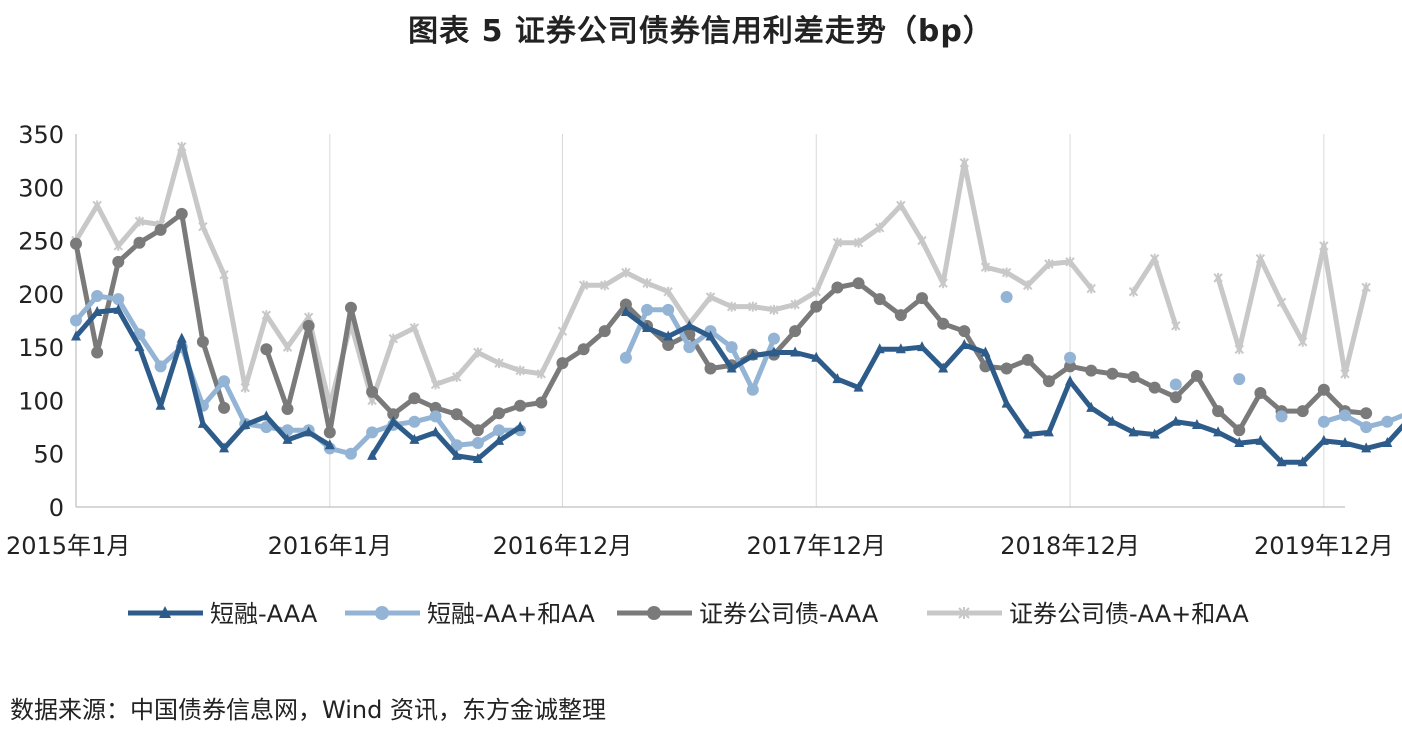 This screenshot has height=729, width=1402. I want to click on legend-item: 短融-AAA, so click(223, 614).